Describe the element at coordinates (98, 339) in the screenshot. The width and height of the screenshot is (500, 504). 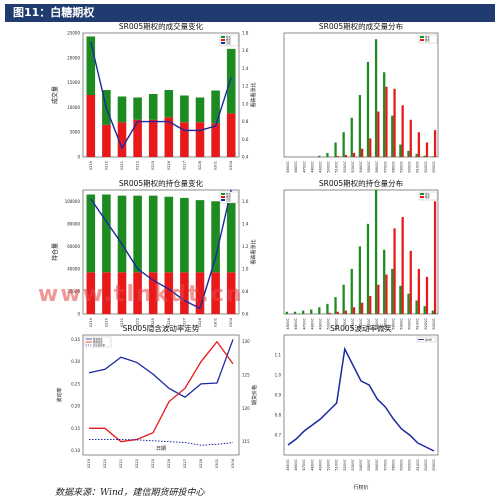
I see `legend-label: 看涨隐波` at that location.